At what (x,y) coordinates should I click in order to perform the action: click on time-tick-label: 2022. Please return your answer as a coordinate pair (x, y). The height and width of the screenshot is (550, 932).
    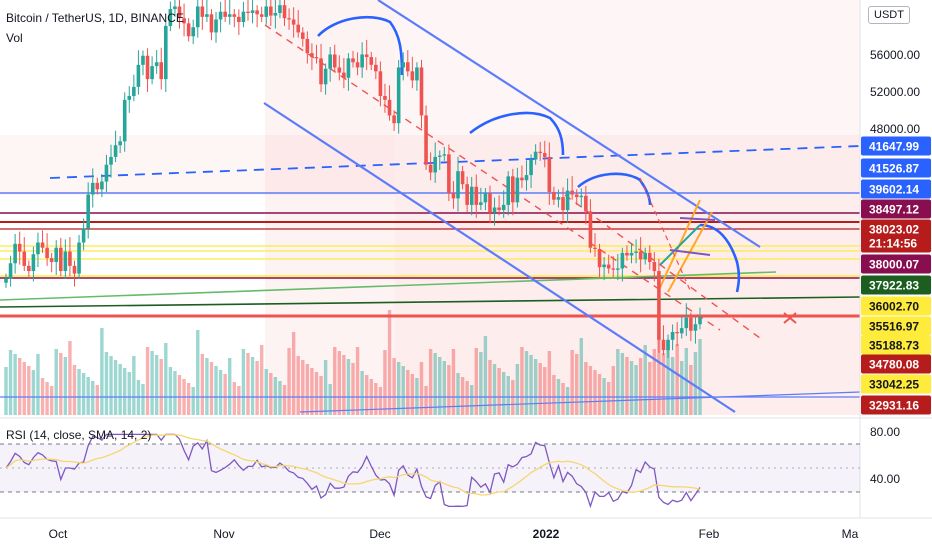
    Looking at the image, I should click on (546, 534).